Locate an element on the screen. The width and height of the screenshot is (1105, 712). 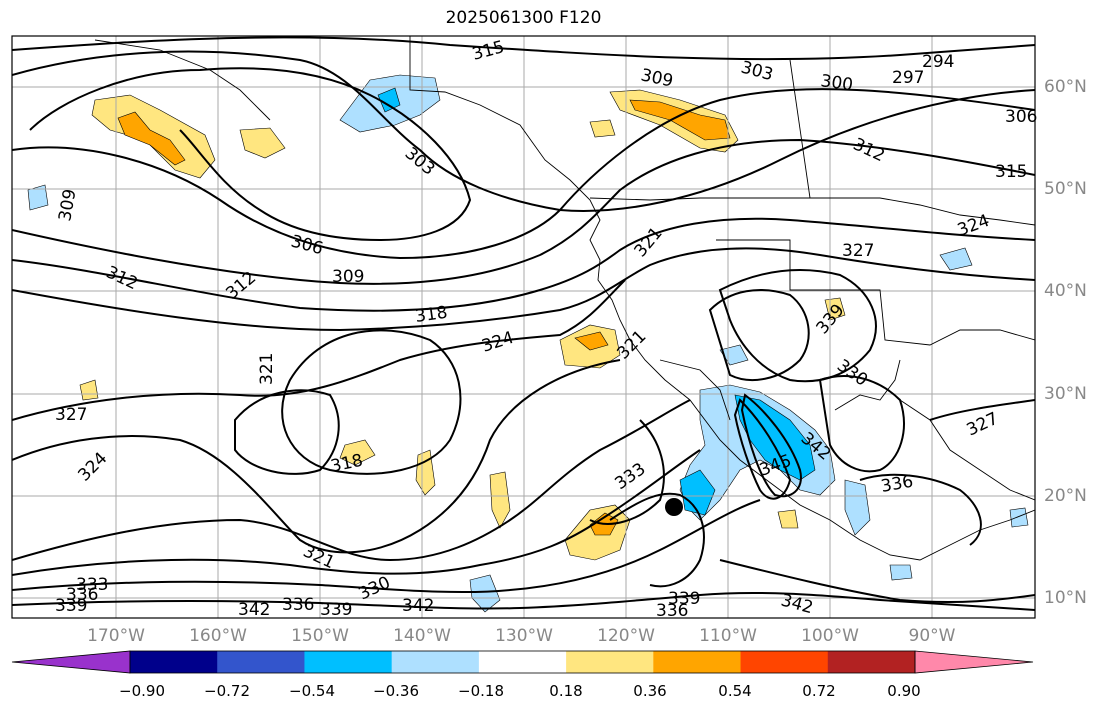
contour-label: 294 is located at coordinates (938, 62).